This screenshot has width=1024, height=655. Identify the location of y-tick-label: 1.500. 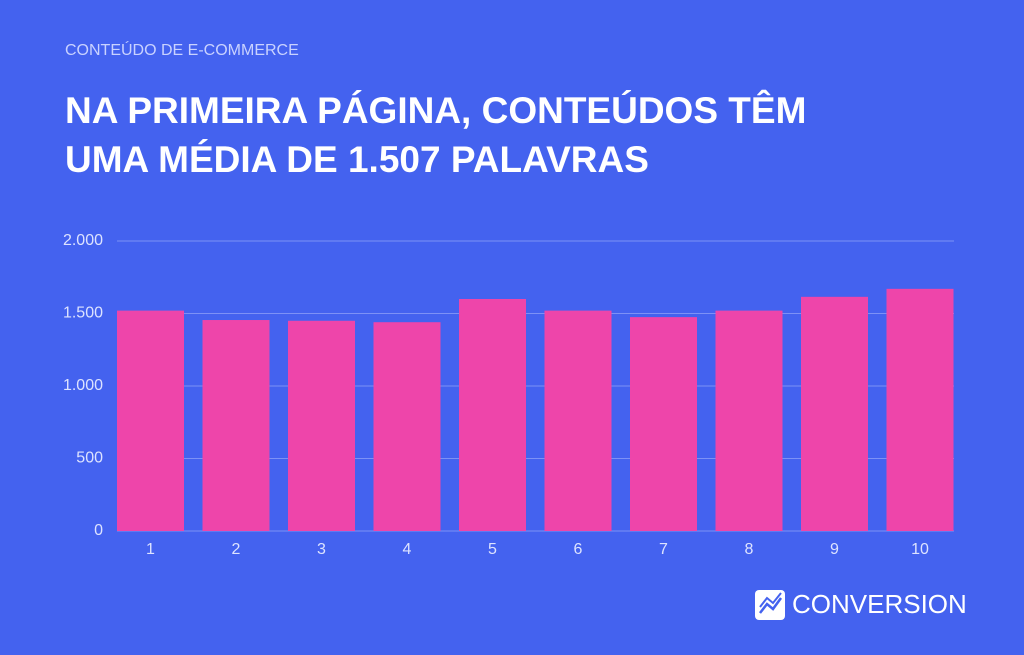
(83, 313).